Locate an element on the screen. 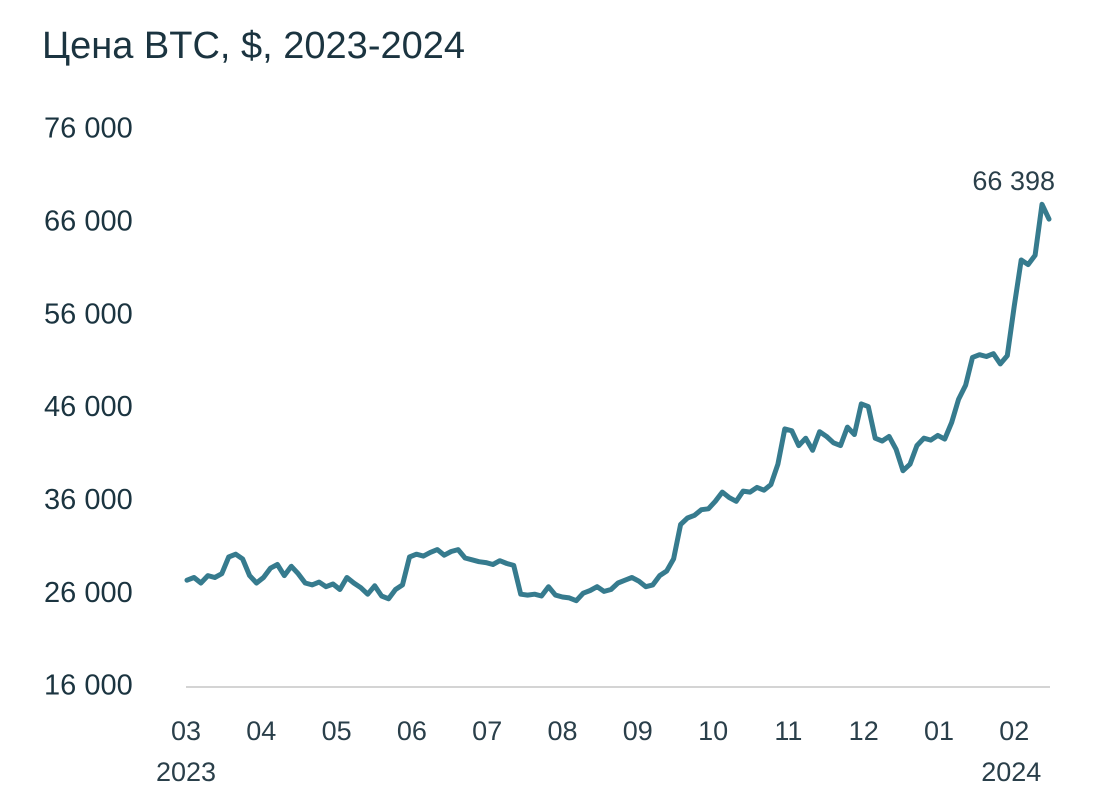 This screenshot has height=801, width=1100. y-tick-label: 56 000 is located at coordinates (88, 314).